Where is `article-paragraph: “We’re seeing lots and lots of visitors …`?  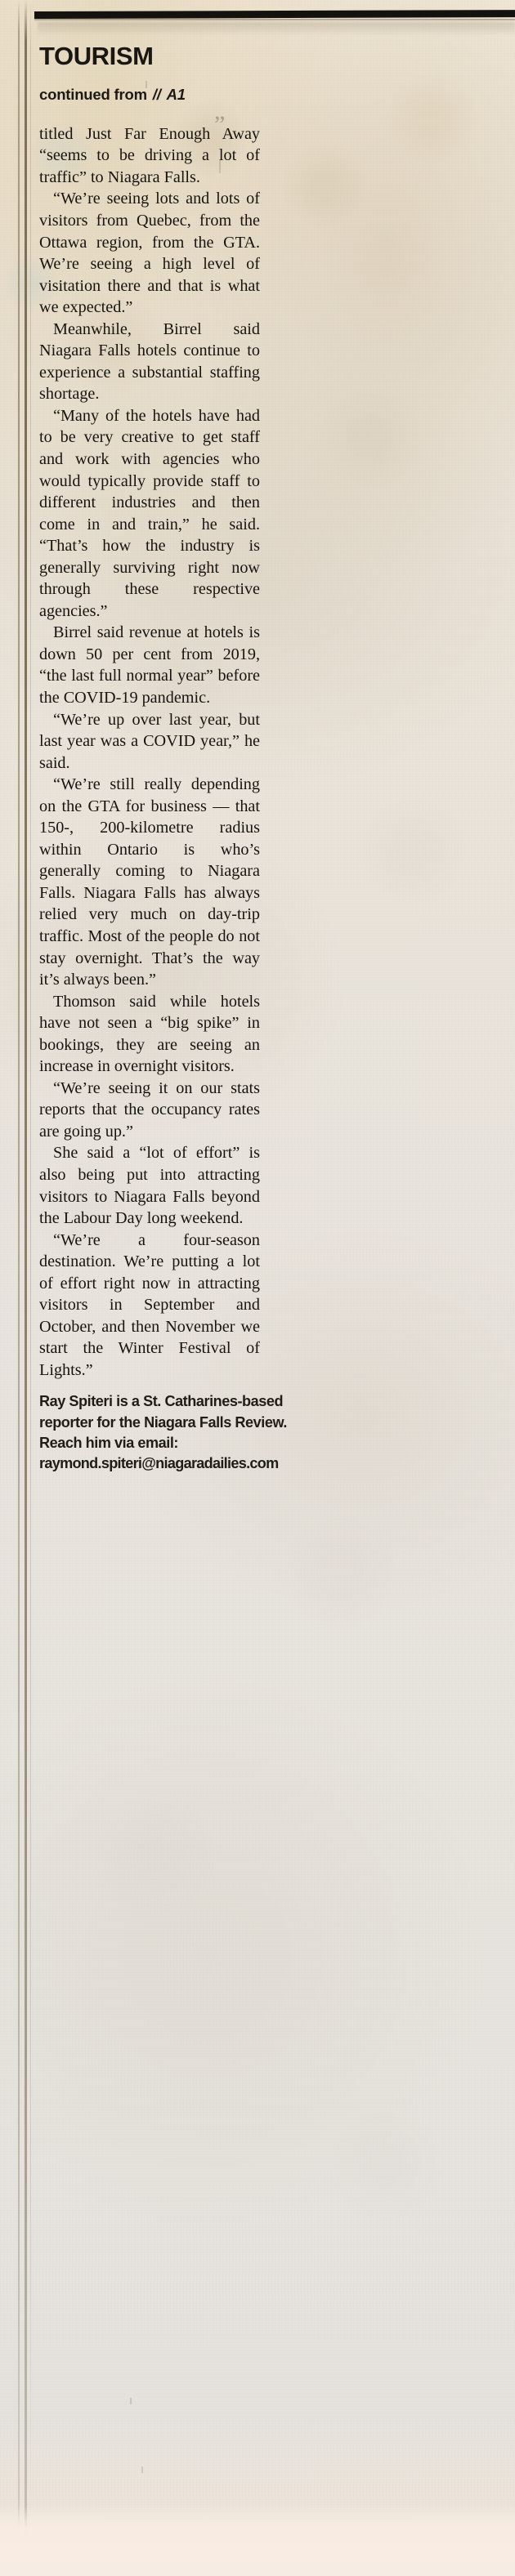 article-paragraph: “We’re seeing lots and lots of visitors … is located at coordinates (149, 254).